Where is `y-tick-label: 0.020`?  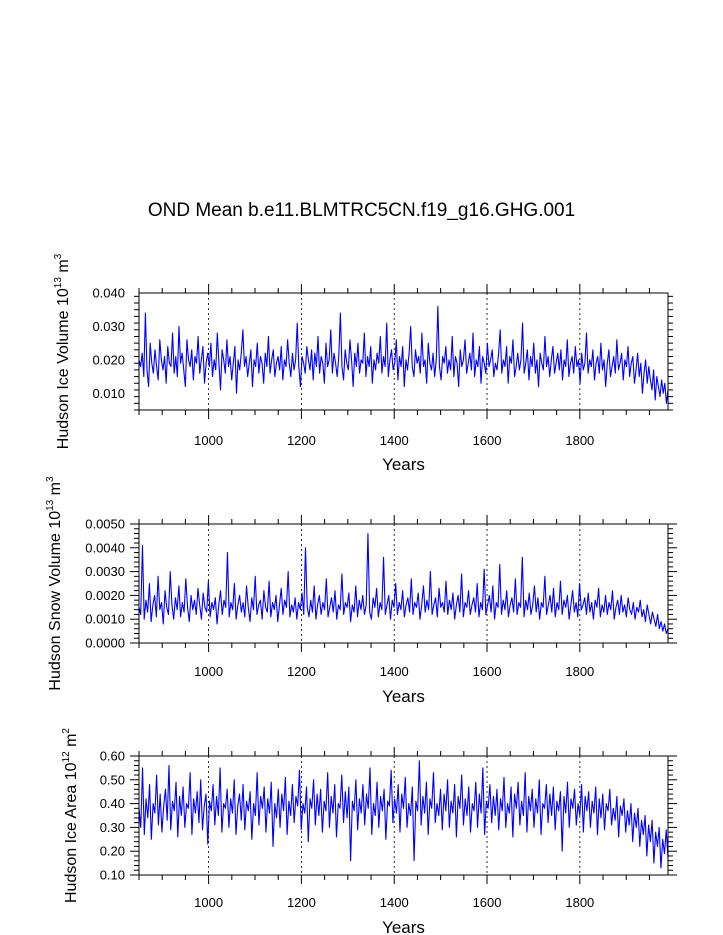
y-tick-label: 0.020 is located at coordinates (108, 359).